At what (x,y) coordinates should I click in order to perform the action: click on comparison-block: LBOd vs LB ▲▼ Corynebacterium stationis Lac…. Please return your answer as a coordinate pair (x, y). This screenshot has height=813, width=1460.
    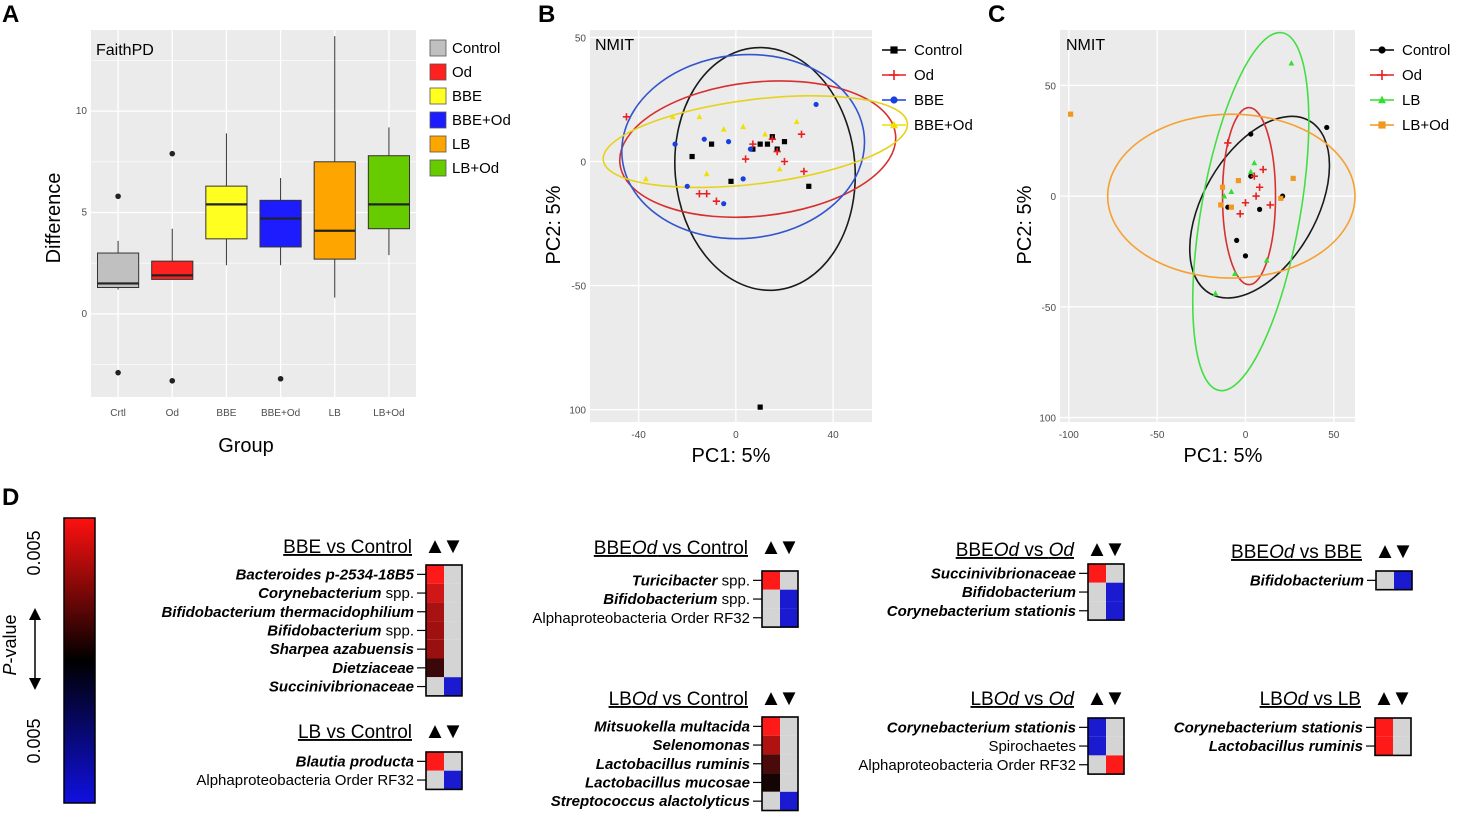
    Looking at the image, I should click on (1293, 721).